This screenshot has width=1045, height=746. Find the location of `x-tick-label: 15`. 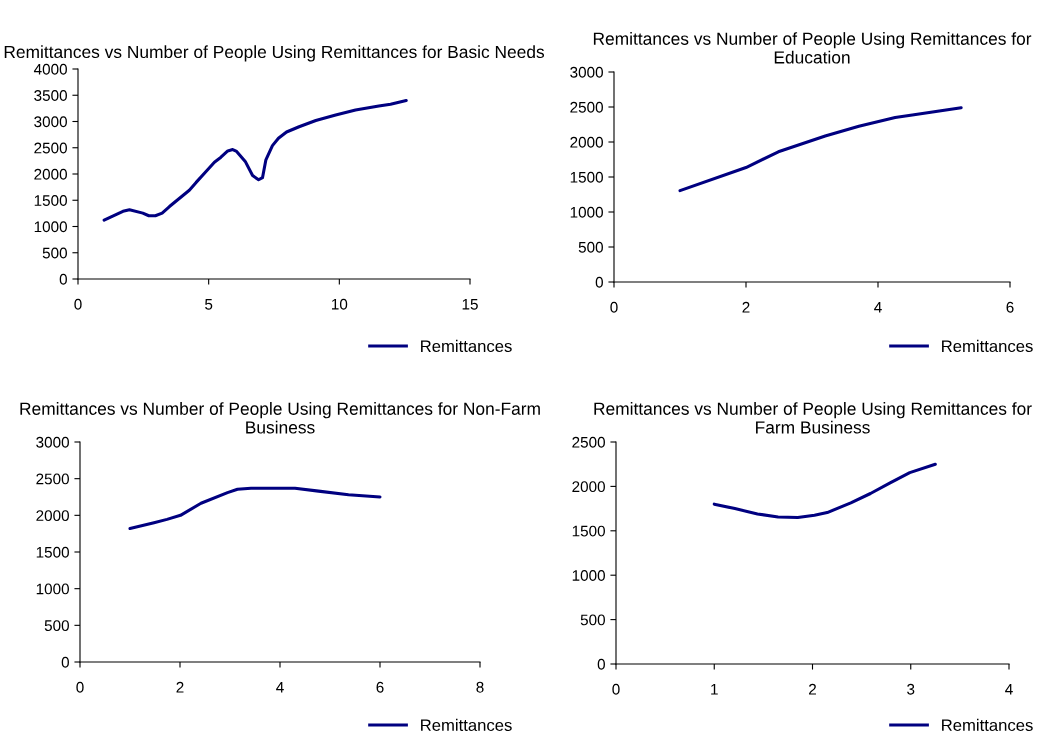

x-tick-label: 15 is located at coordinates (470, 304).